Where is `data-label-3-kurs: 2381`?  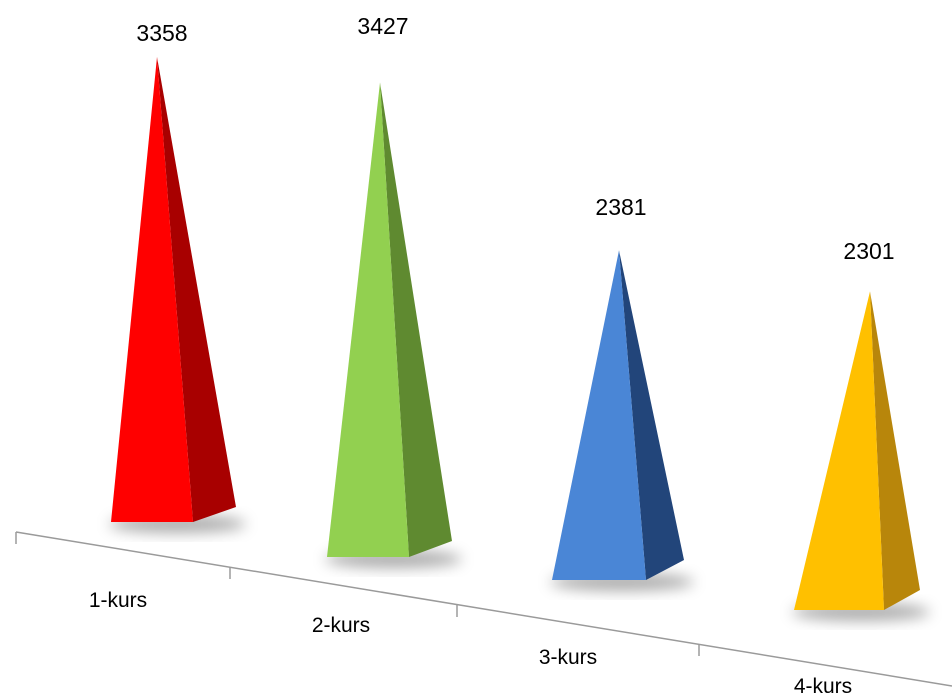
data-label-3-kurs: 2381 is located at coordinates (620, 207).